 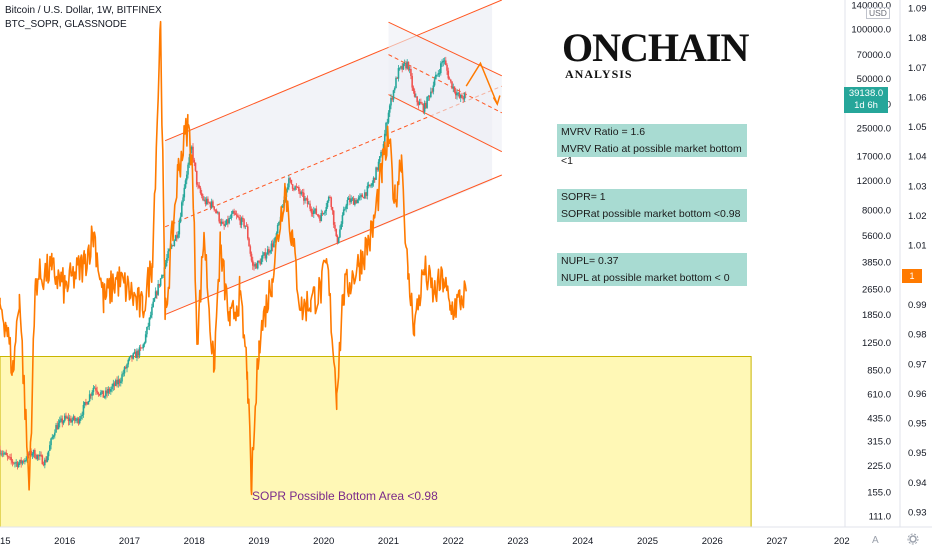 What do you see at coordinates (866, 93) in the screenshot?
I see `last-price: 39138.0` at bounding box center [866, 93].